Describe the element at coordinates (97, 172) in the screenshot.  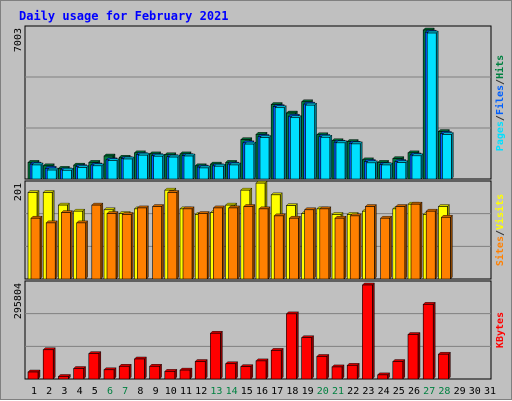
I see `panel-hits-files-pages-bar-pages-day-5-face` at that location.